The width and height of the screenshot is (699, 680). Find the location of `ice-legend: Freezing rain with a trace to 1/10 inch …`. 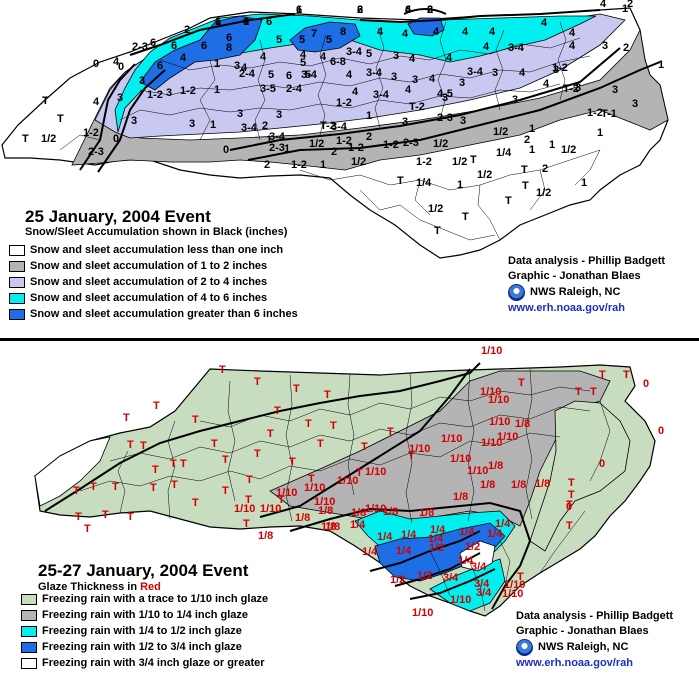

ice-legend: Freezing rain with a trace to 1/10 inch … is located at coordinates (144, 631).